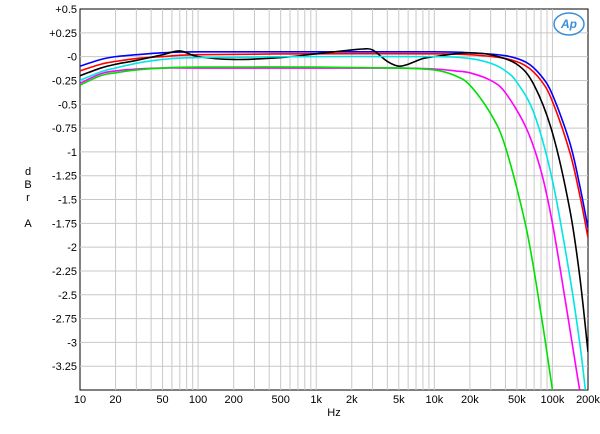 The width and height of the screenshot is (600, 434). What do you see at coordinates (64, 224) in the screenshot?
I see `y-tick-label: -1.75` at bounding box center [64, 224].